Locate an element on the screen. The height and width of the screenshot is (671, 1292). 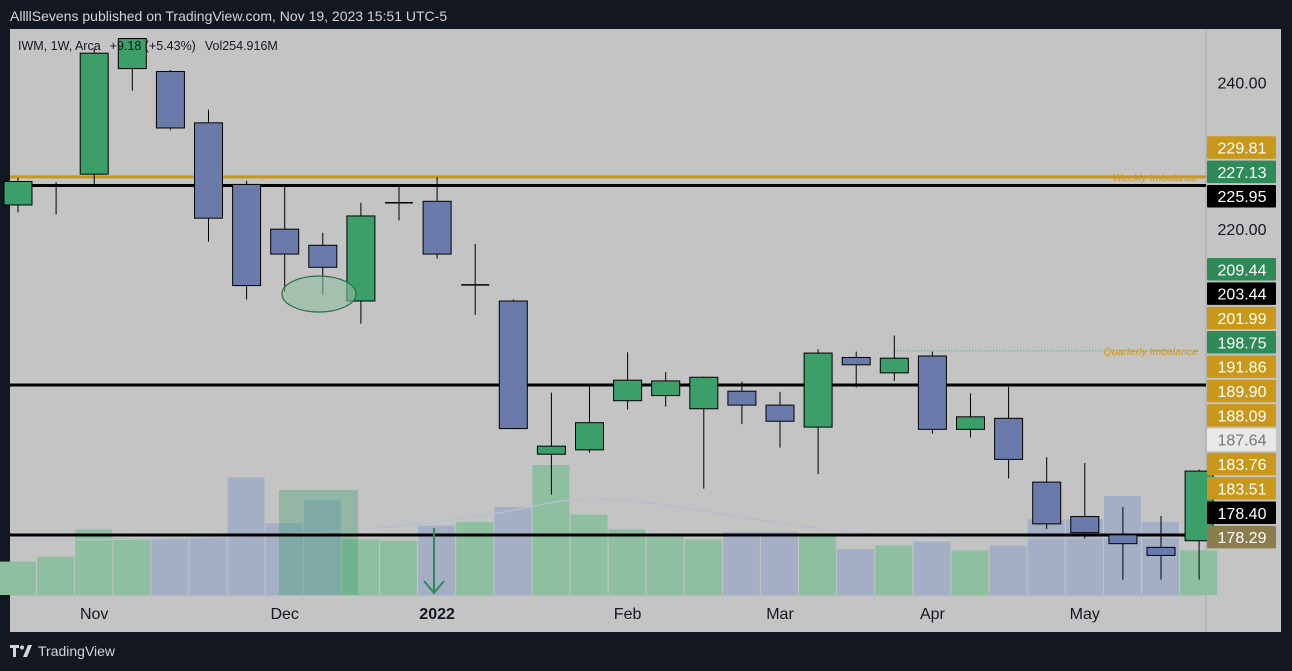
price-tag-label: 189.90 is located at coordinates (1242, 392).